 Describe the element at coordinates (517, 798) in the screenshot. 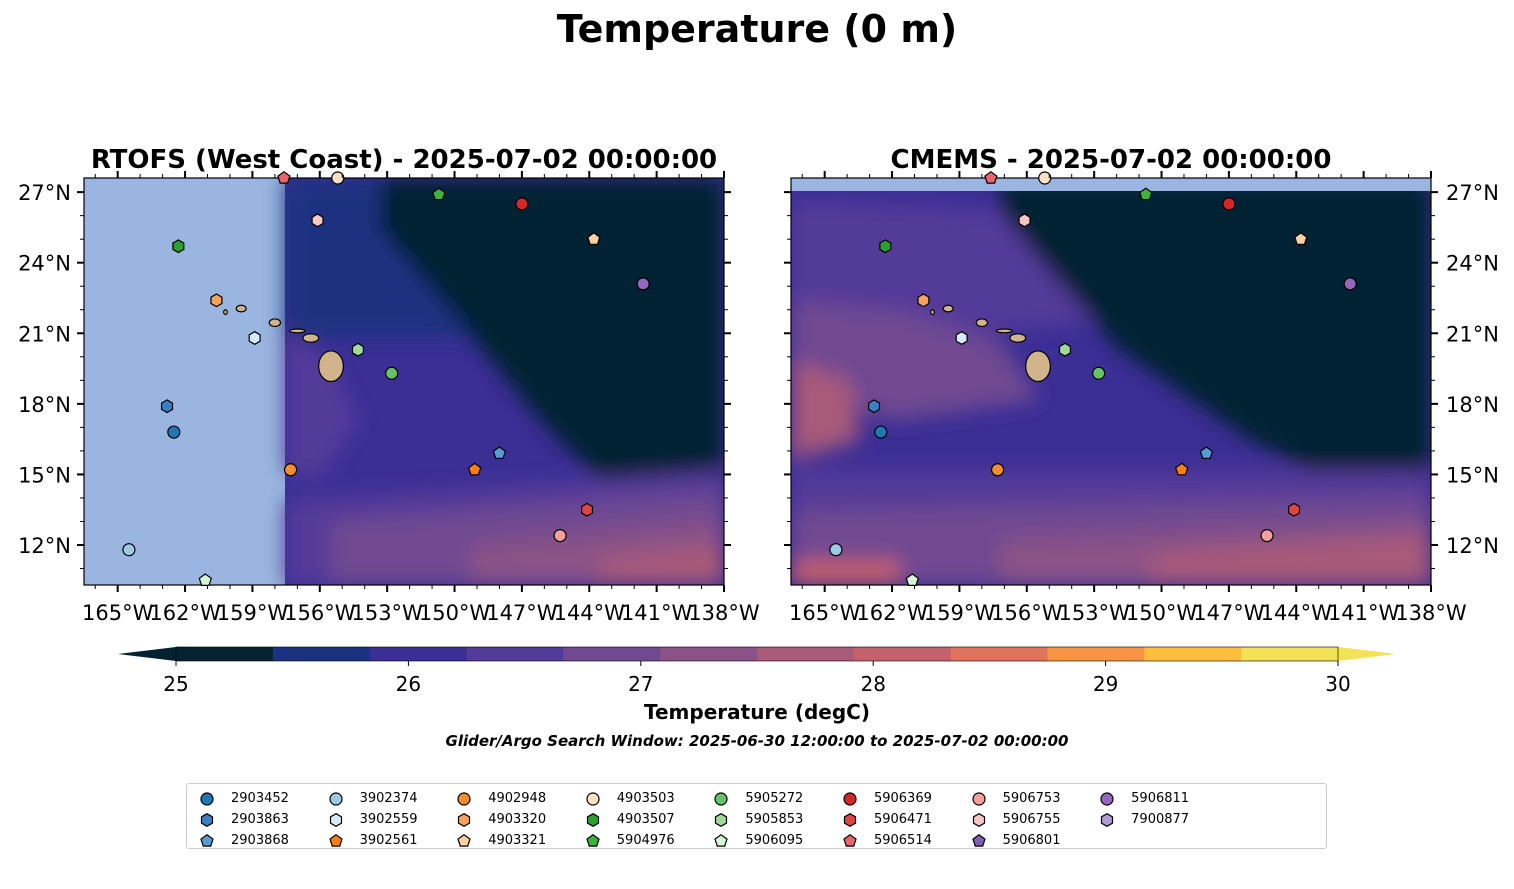

I see `legend-label: 4902948` at that location.